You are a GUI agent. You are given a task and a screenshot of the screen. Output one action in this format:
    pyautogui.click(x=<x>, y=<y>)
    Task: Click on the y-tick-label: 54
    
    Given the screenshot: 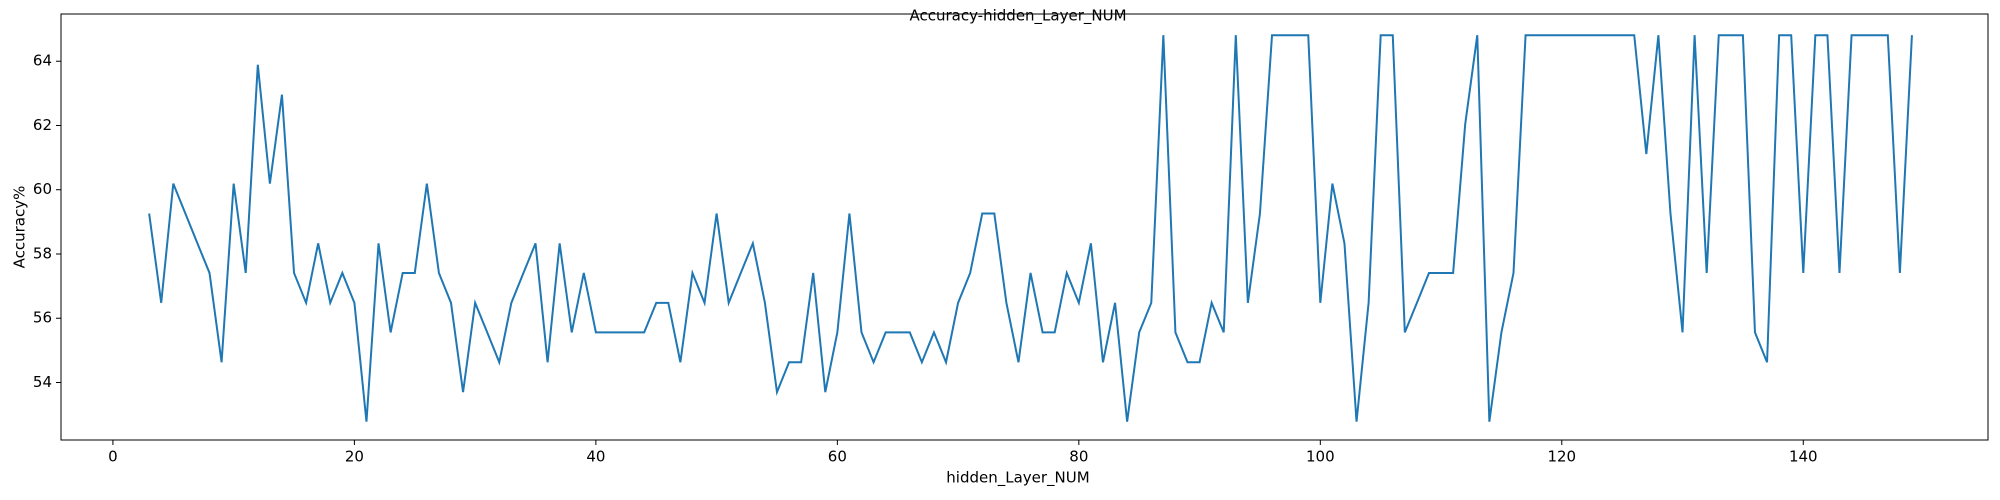 What is the action you would take?
    pyautogui.click(x=42, y=382)
    